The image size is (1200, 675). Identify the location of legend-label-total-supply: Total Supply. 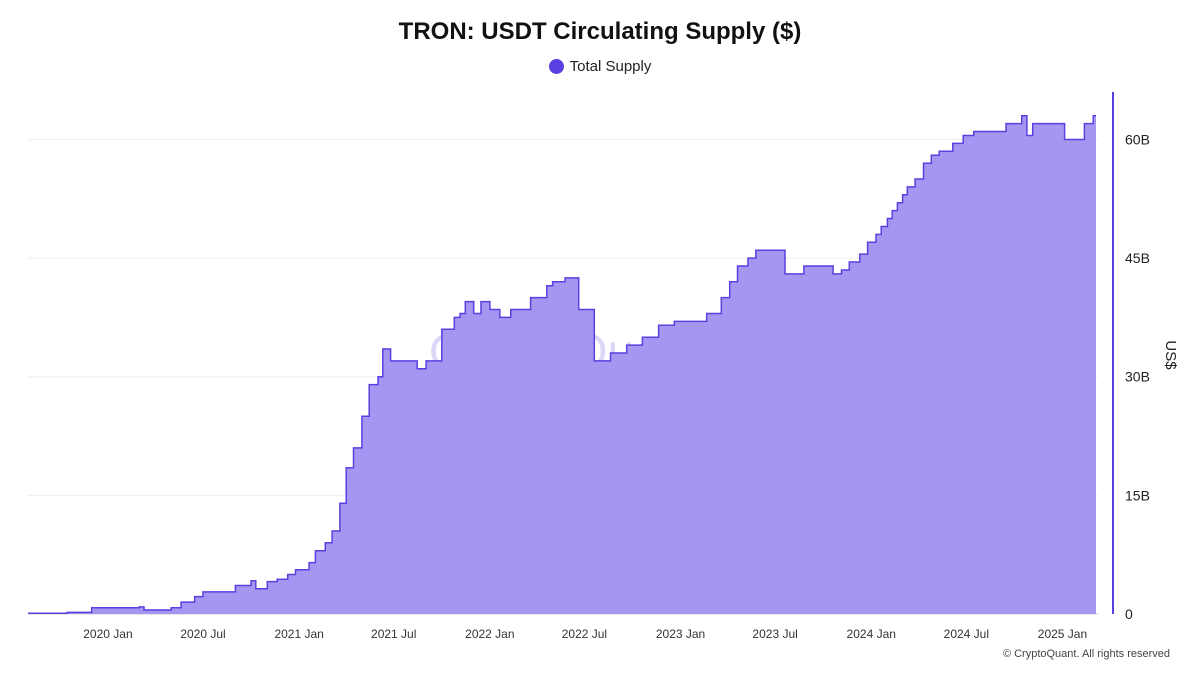
(610, 66).